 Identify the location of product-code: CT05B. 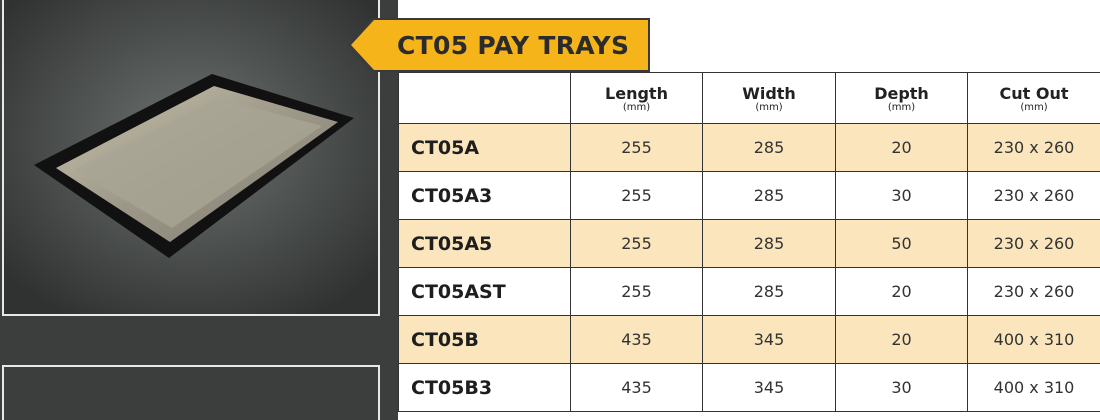
(484, 339).